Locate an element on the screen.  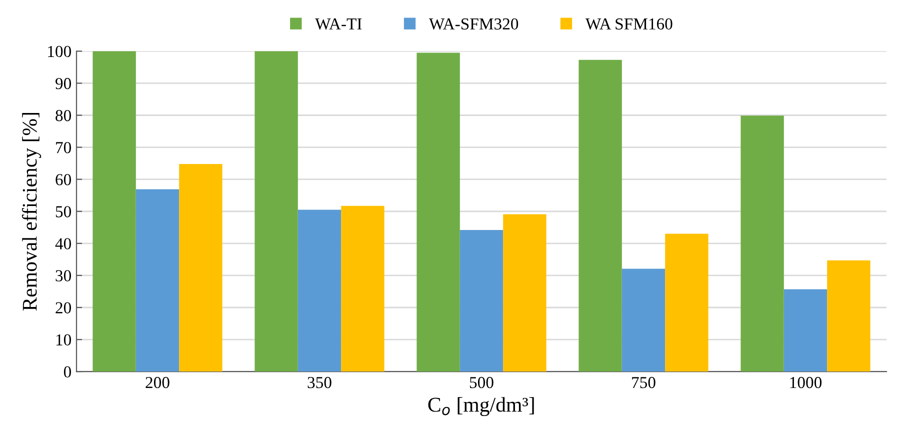
legend-label: WA-SFM320 is located at coordinates (473, 24).